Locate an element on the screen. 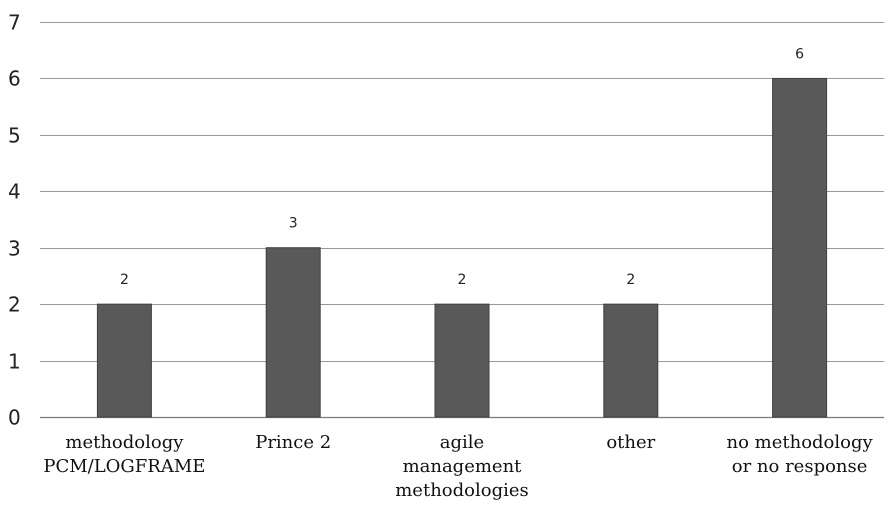 Image resolution: width=890 pixels, height=516 pixels. y-axis: 0 1 2 3 4 5 6 7 is located at coordinates (14, 220).